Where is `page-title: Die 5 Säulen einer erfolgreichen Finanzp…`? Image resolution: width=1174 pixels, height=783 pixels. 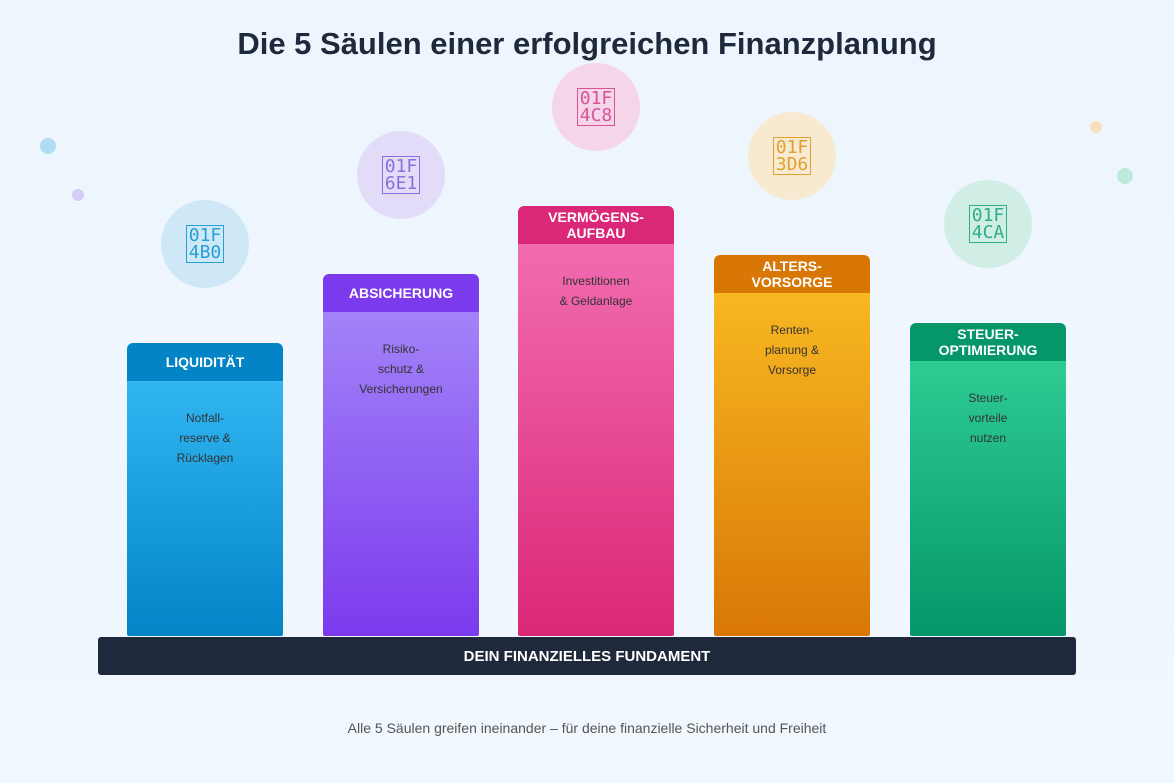 page-title: Die 5 Säulen einer erfolgreichen Finanzp… is located at coordinates (587, 43).